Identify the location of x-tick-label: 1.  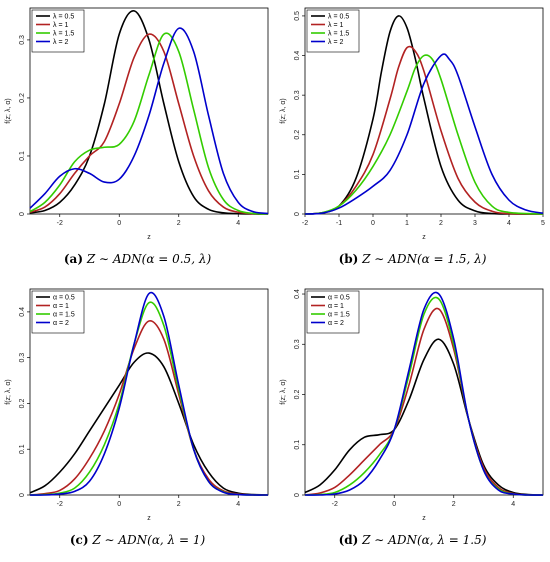
(407, 223).